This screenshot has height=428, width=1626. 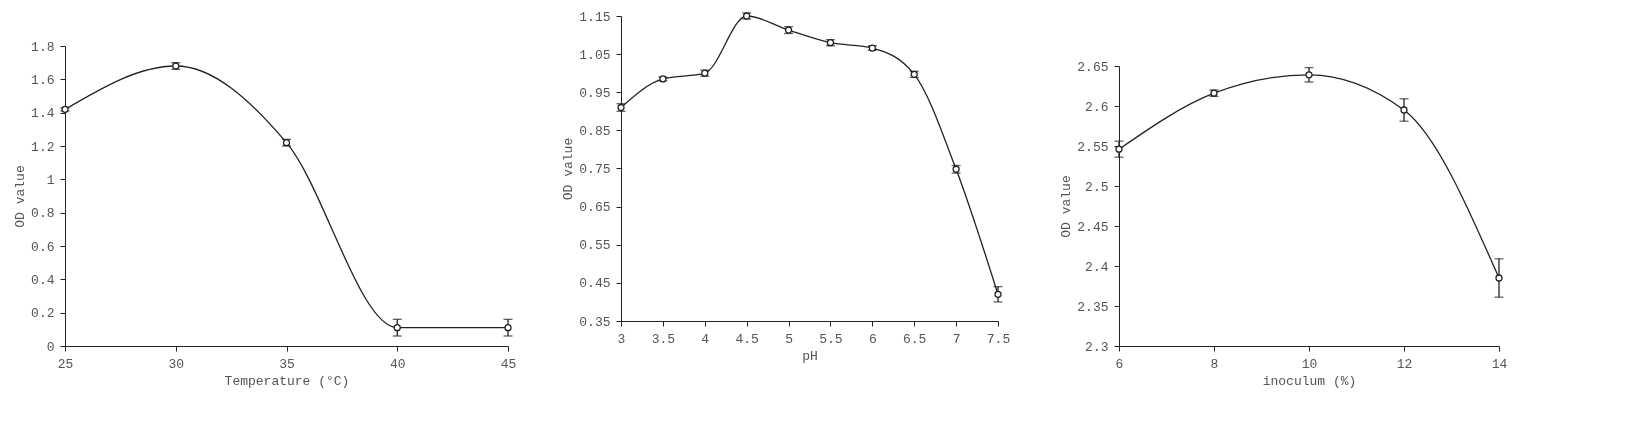 I want to click on y-tick-label: 0.6, so click(x=43, y=247).